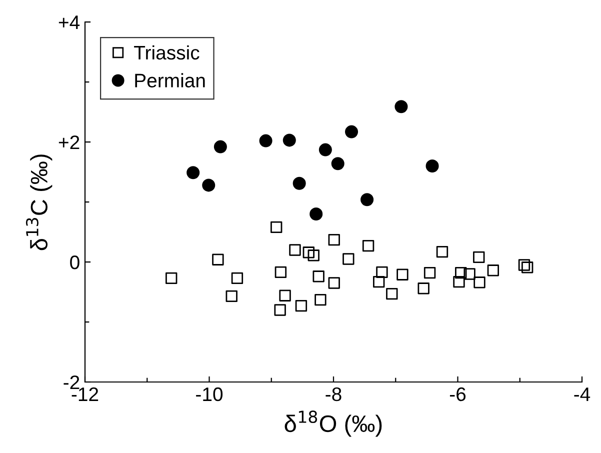 Image resolution: width=601 pixels, height=453 pixels. Describe the element at coordinates (209, 394) in the screenshot. I see `x-tick-label: -10` at that location.